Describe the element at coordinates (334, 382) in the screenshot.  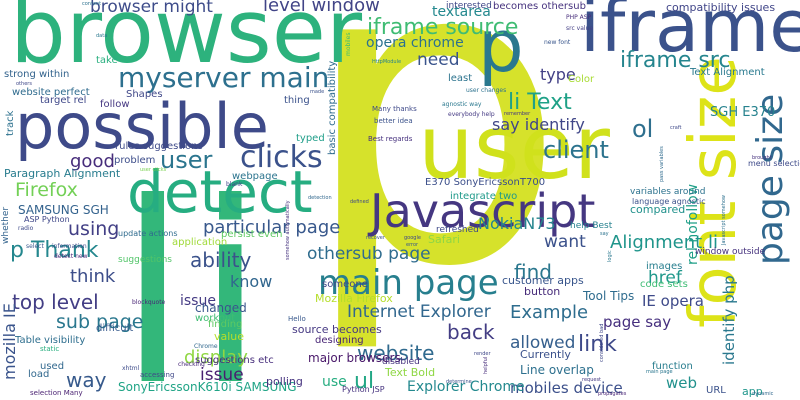
I see `cloud-word-use: use` at that location.